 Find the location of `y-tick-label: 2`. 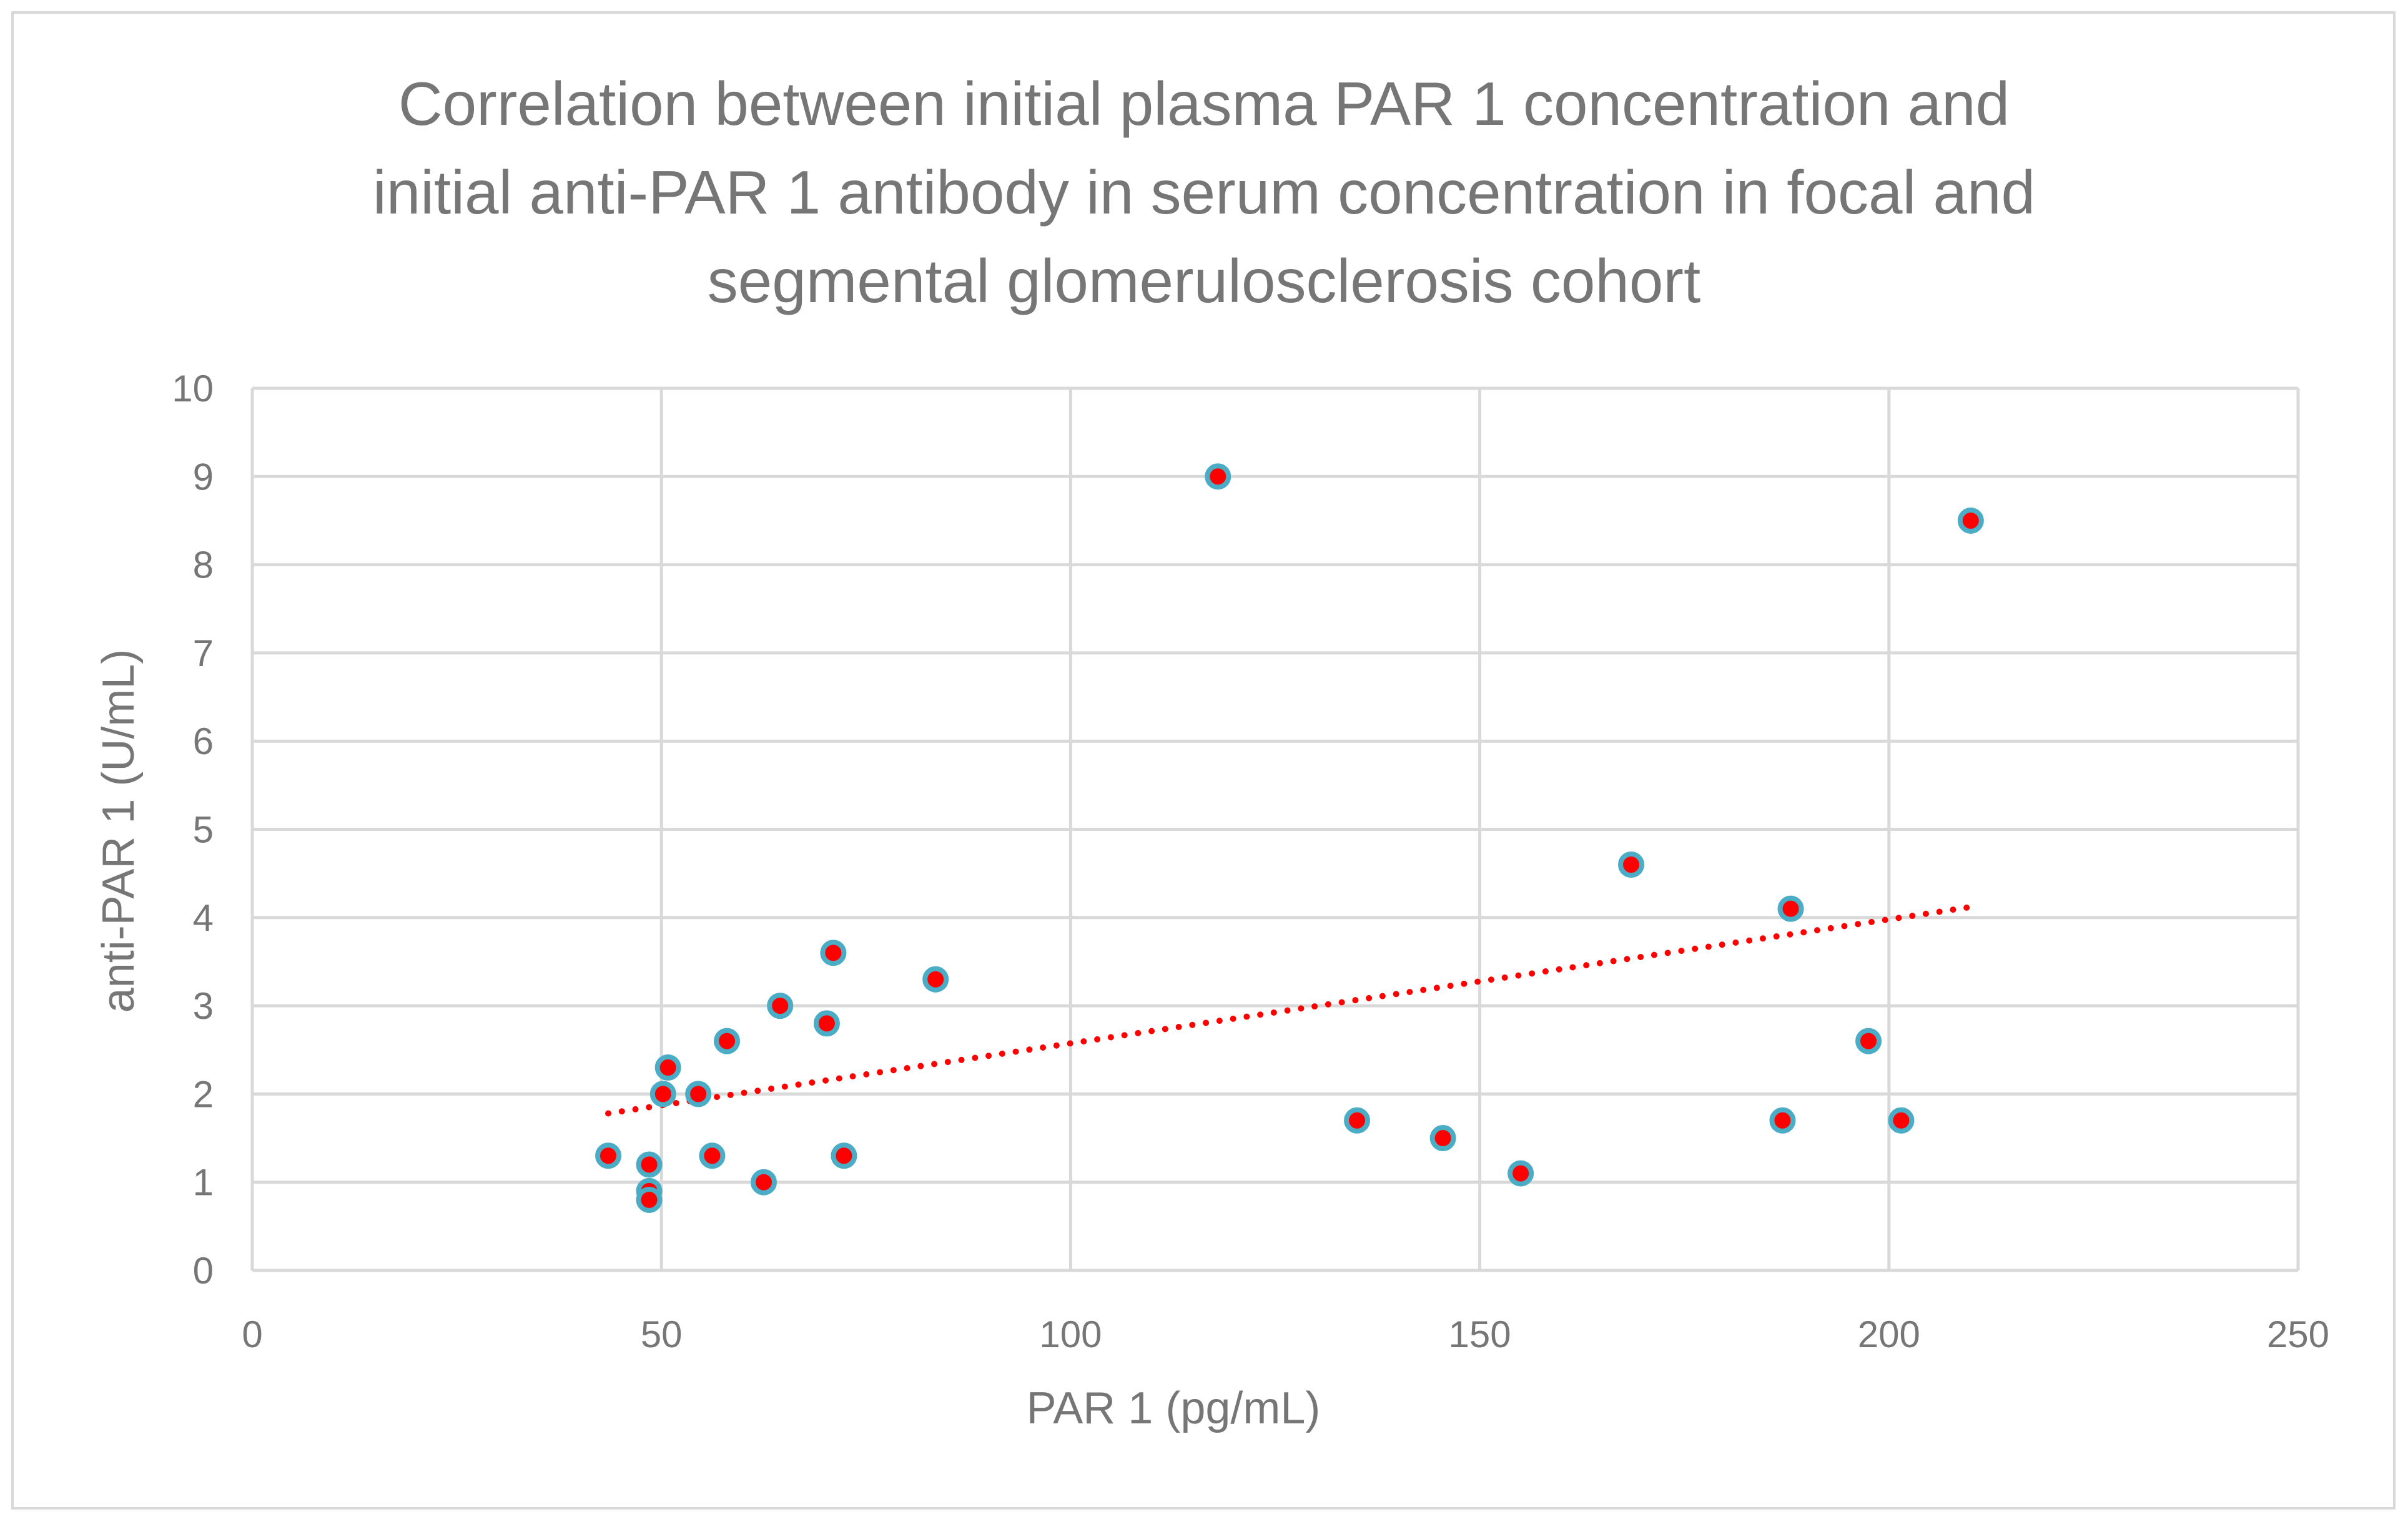

y-tick-label: 2 is located at coordinates (204, 1094).